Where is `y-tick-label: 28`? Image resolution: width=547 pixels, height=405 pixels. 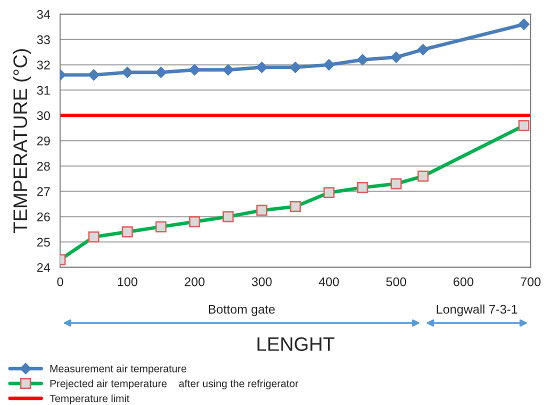
y-tick-label: 28 is located at coordinates (43, 166).